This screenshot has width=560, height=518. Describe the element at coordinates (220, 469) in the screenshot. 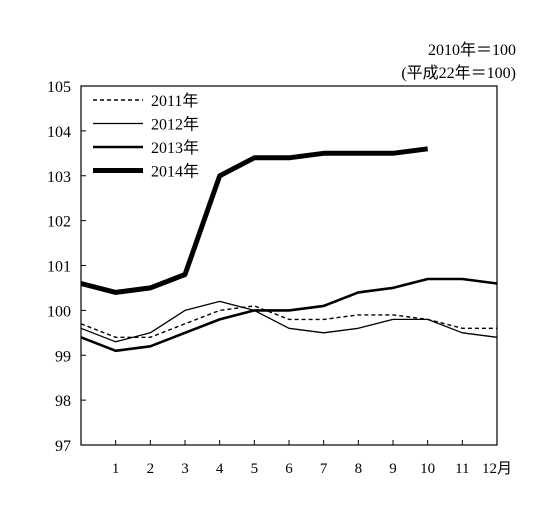

I see `x-tick-label: 4` at that location.